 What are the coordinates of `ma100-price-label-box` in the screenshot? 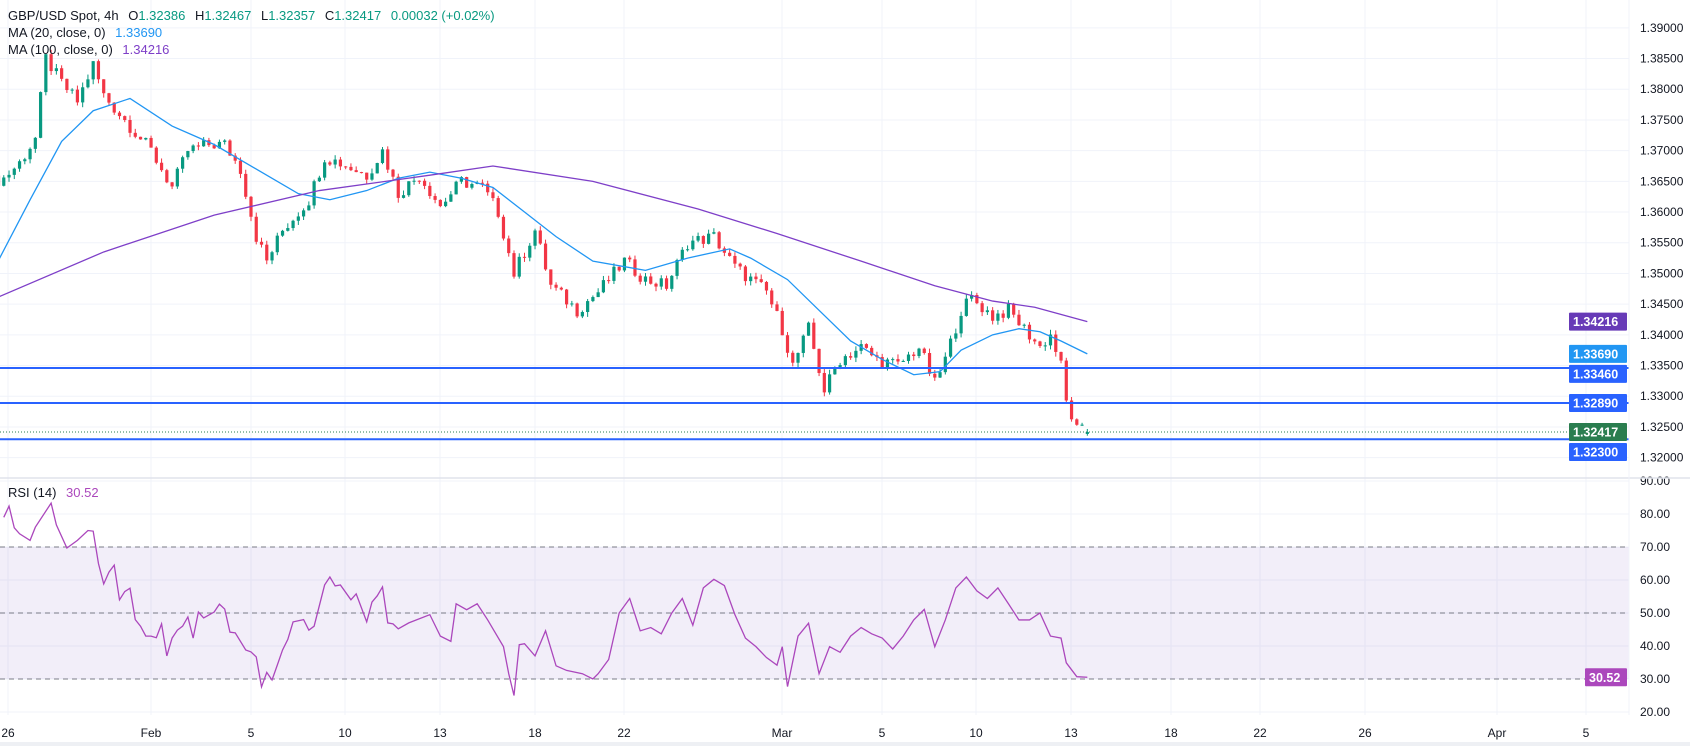 It's located at (1598, 321).